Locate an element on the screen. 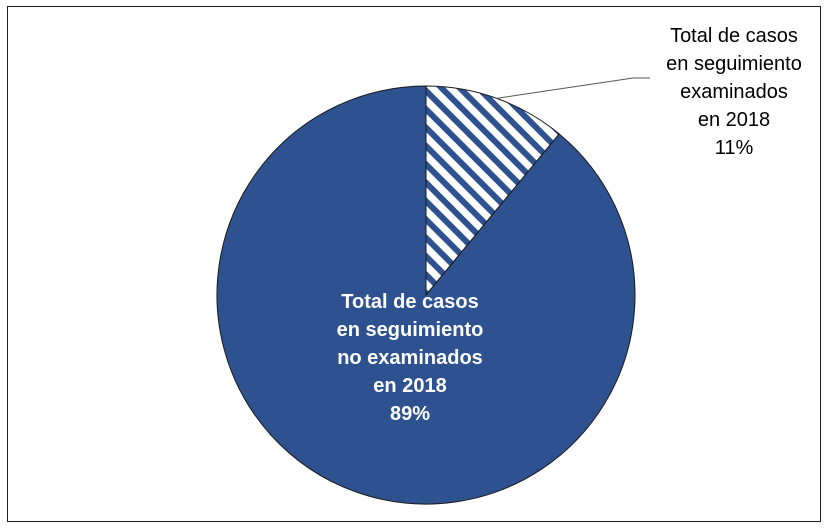  data-label-0-line-0: Total de casos is located at coordinates (734, 36).